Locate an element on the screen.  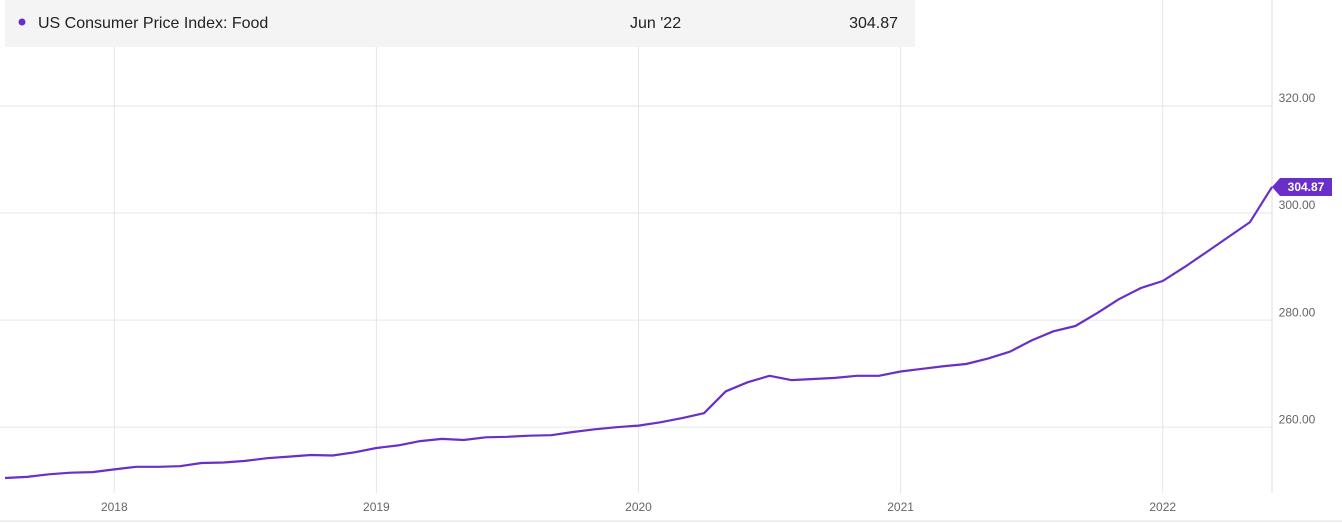
x-tick-label: 2019 is located at coordinates (376, 507).